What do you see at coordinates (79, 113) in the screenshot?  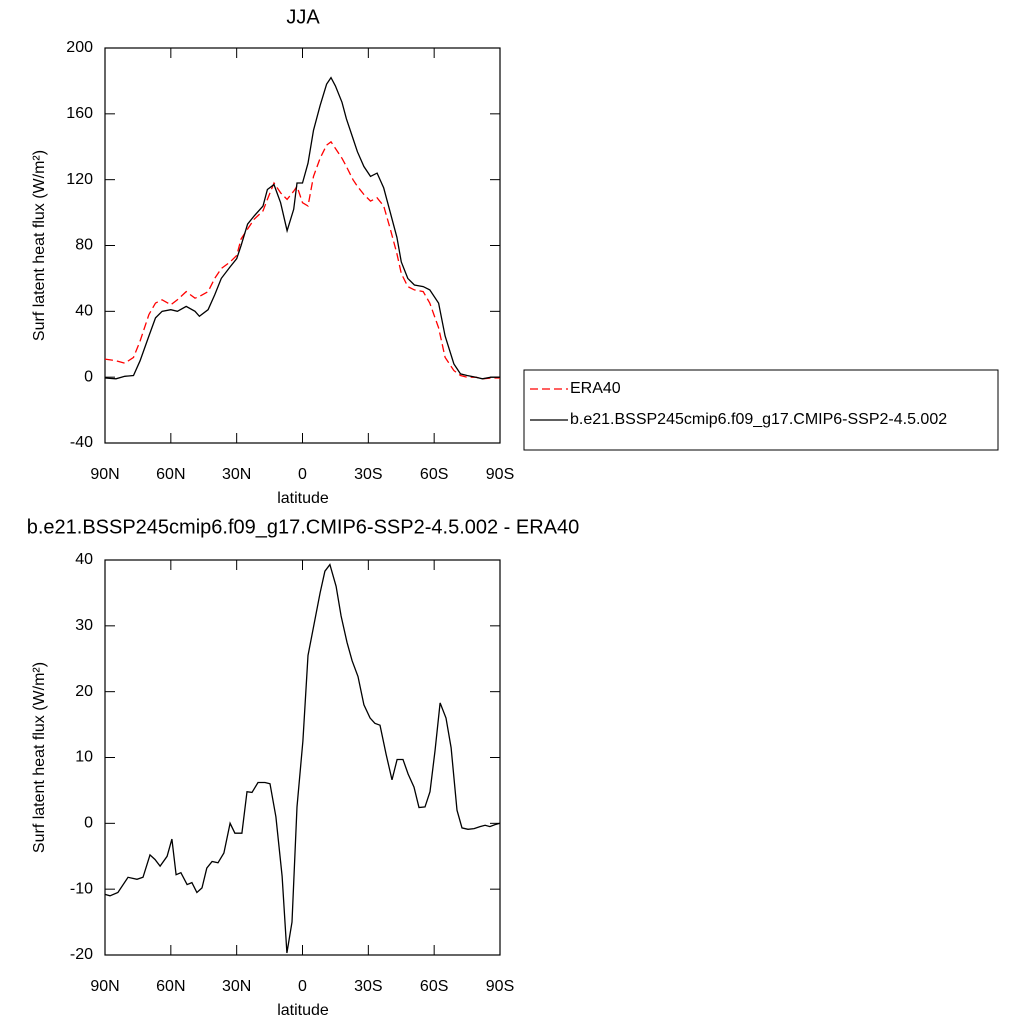 I see `y-tick-label: 160` at bounding box center [79, 113].